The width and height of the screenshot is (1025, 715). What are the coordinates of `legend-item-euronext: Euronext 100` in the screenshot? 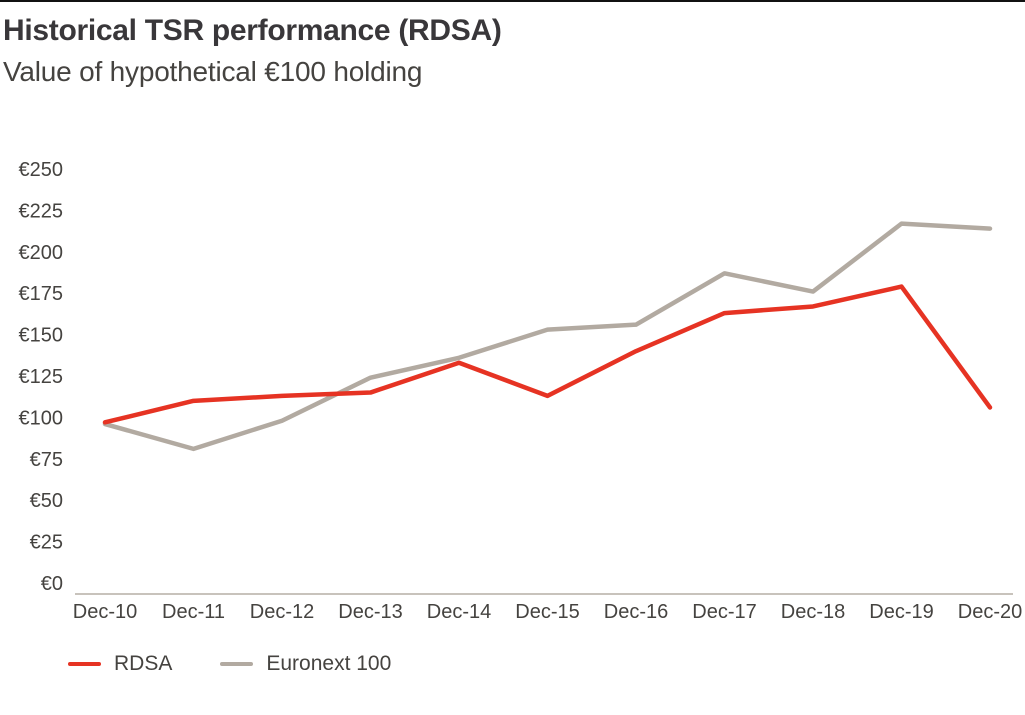 It's located at (305, 664).